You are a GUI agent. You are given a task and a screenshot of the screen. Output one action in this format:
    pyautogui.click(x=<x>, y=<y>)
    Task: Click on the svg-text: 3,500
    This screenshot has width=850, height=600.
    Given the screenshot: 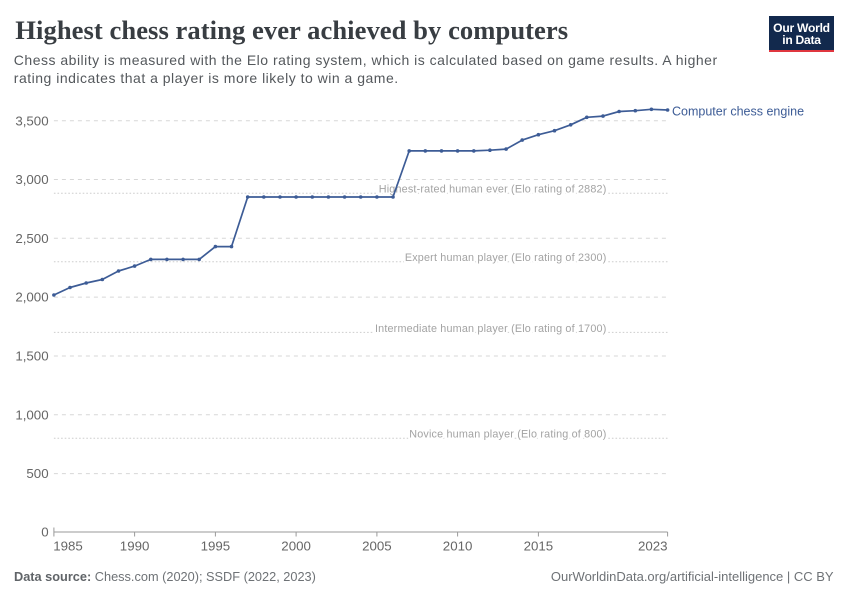 What is the action you would take?
    pyautogui.click(x=31, y=120)
    